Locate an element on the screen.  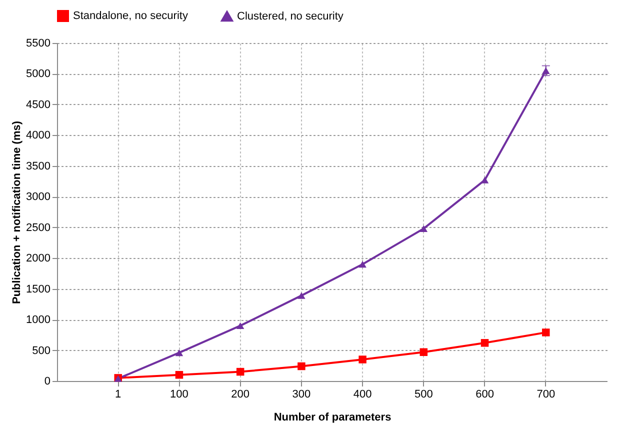
x-tick-label: 1 is located at coordinates (118, 394).